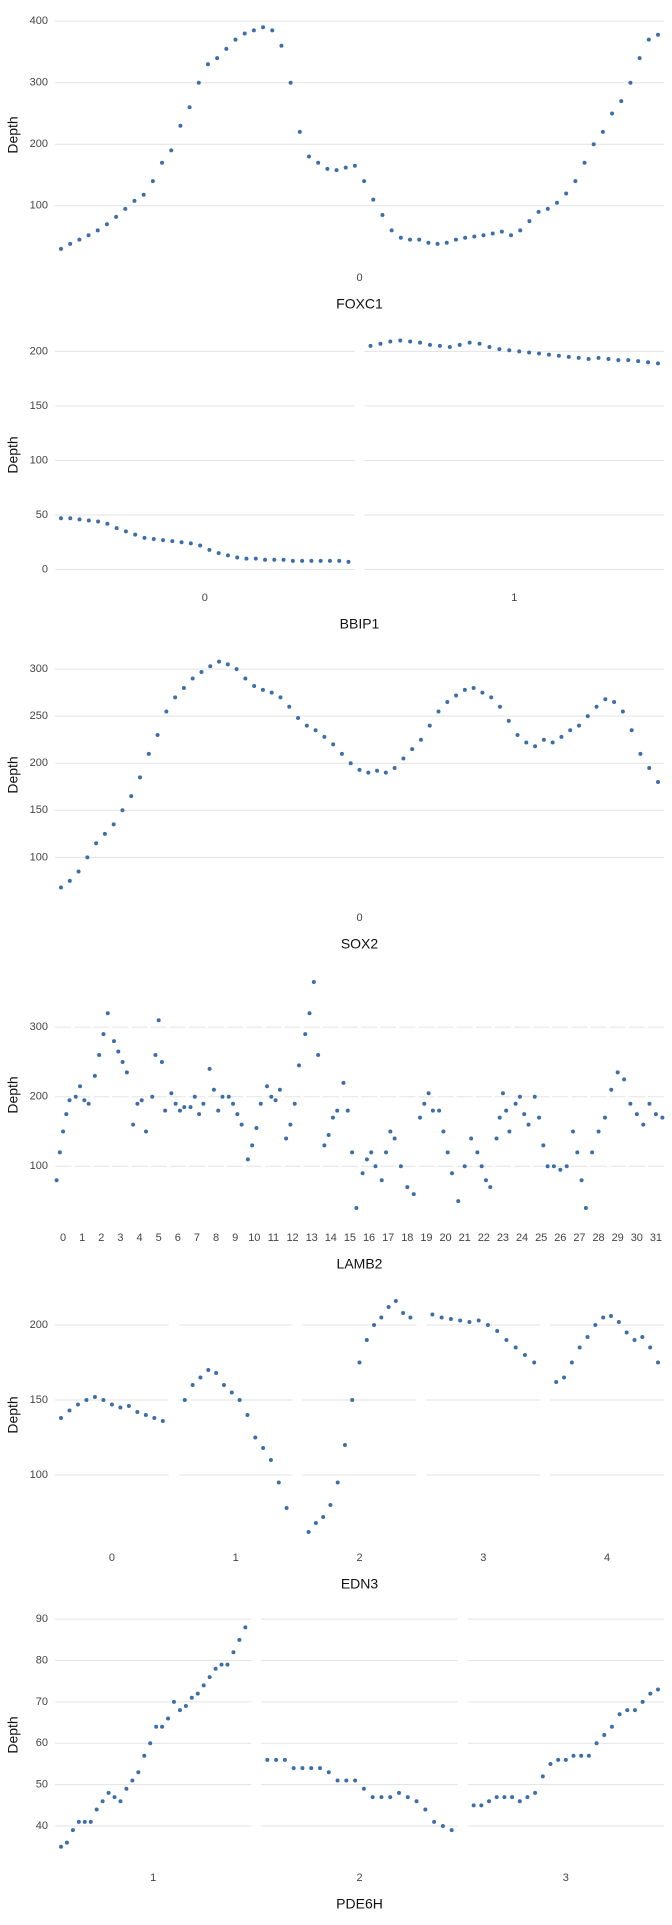 The image size is (672, 1925). Describe the element at coordinates (39, 460) in the screenshot. I see `y-tick-label: 100` at that location.